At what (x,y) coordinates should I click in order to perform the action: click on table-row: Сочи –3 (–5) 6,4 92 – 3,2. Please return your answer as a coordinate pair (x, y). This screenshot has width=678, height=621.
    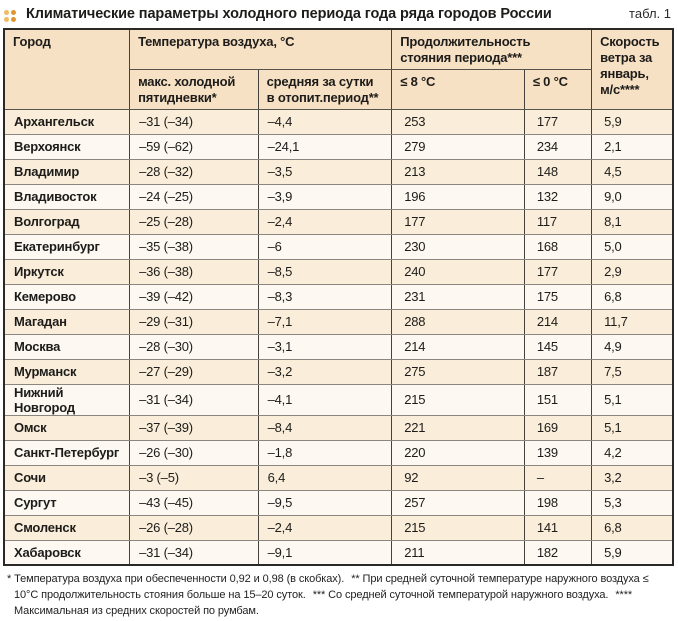
    Looking at the image, I should click on (338, 477).